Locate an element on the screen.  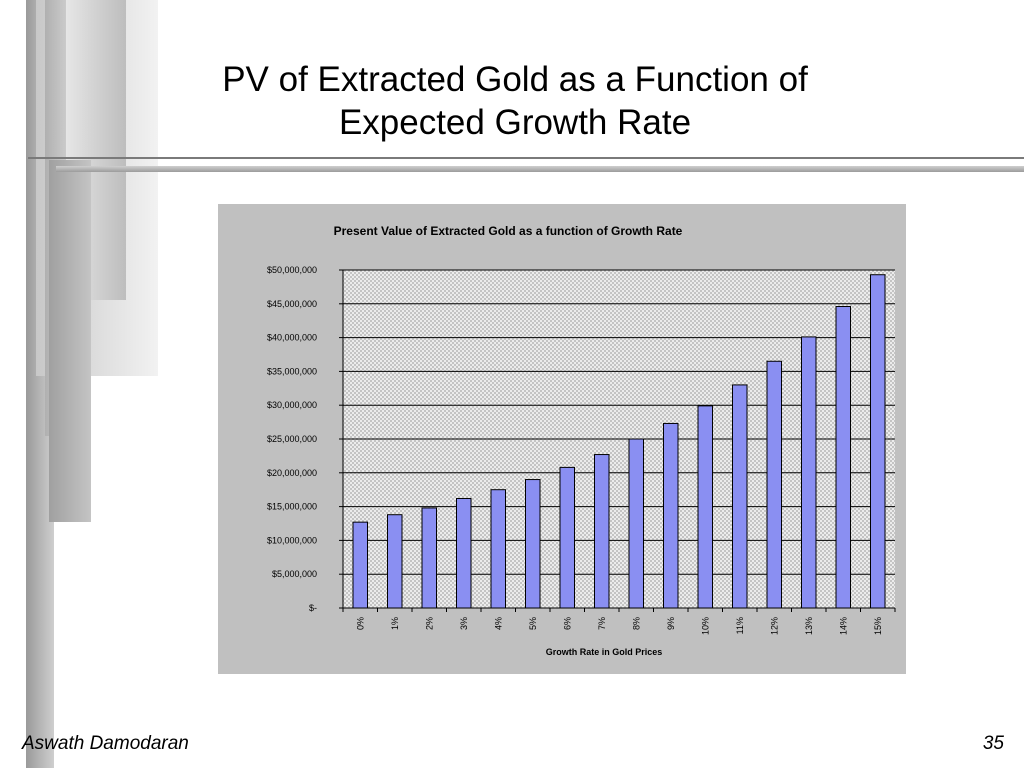
x-tick-label: 3% is located at coordinates (464, 623).